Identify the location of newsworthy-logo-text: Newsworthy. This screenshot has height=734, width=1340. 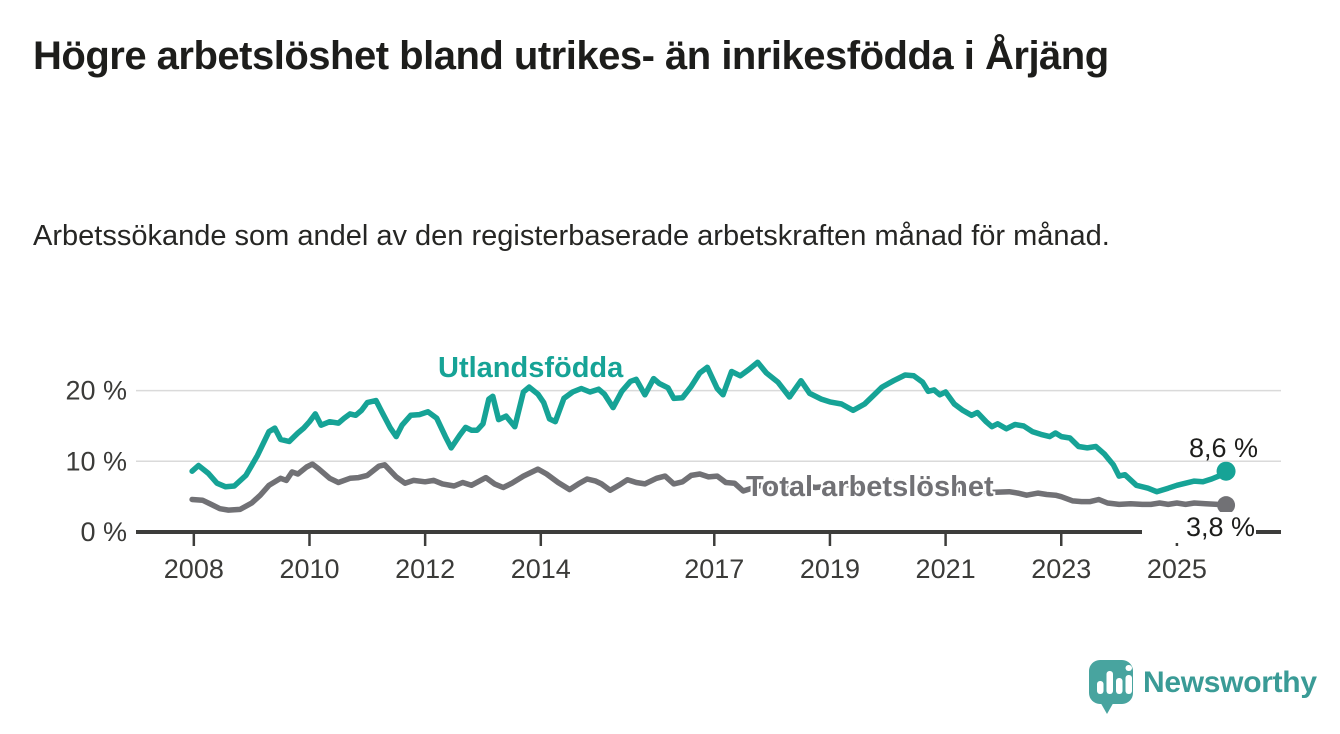
(1230, 682).